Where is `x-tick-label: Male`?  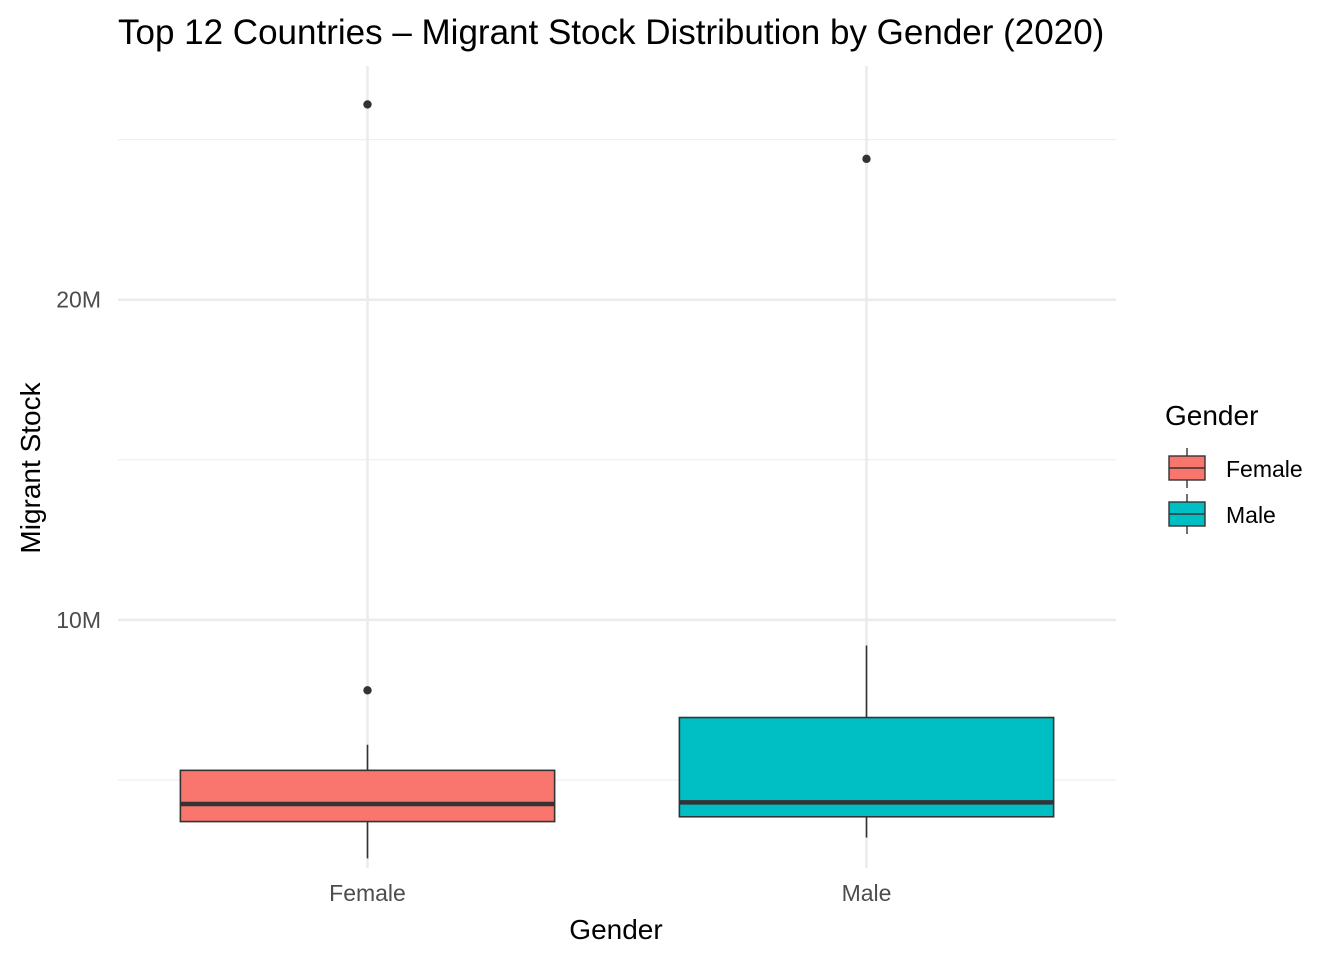
x-tick-label: Male is located at coordinates (867, 893).